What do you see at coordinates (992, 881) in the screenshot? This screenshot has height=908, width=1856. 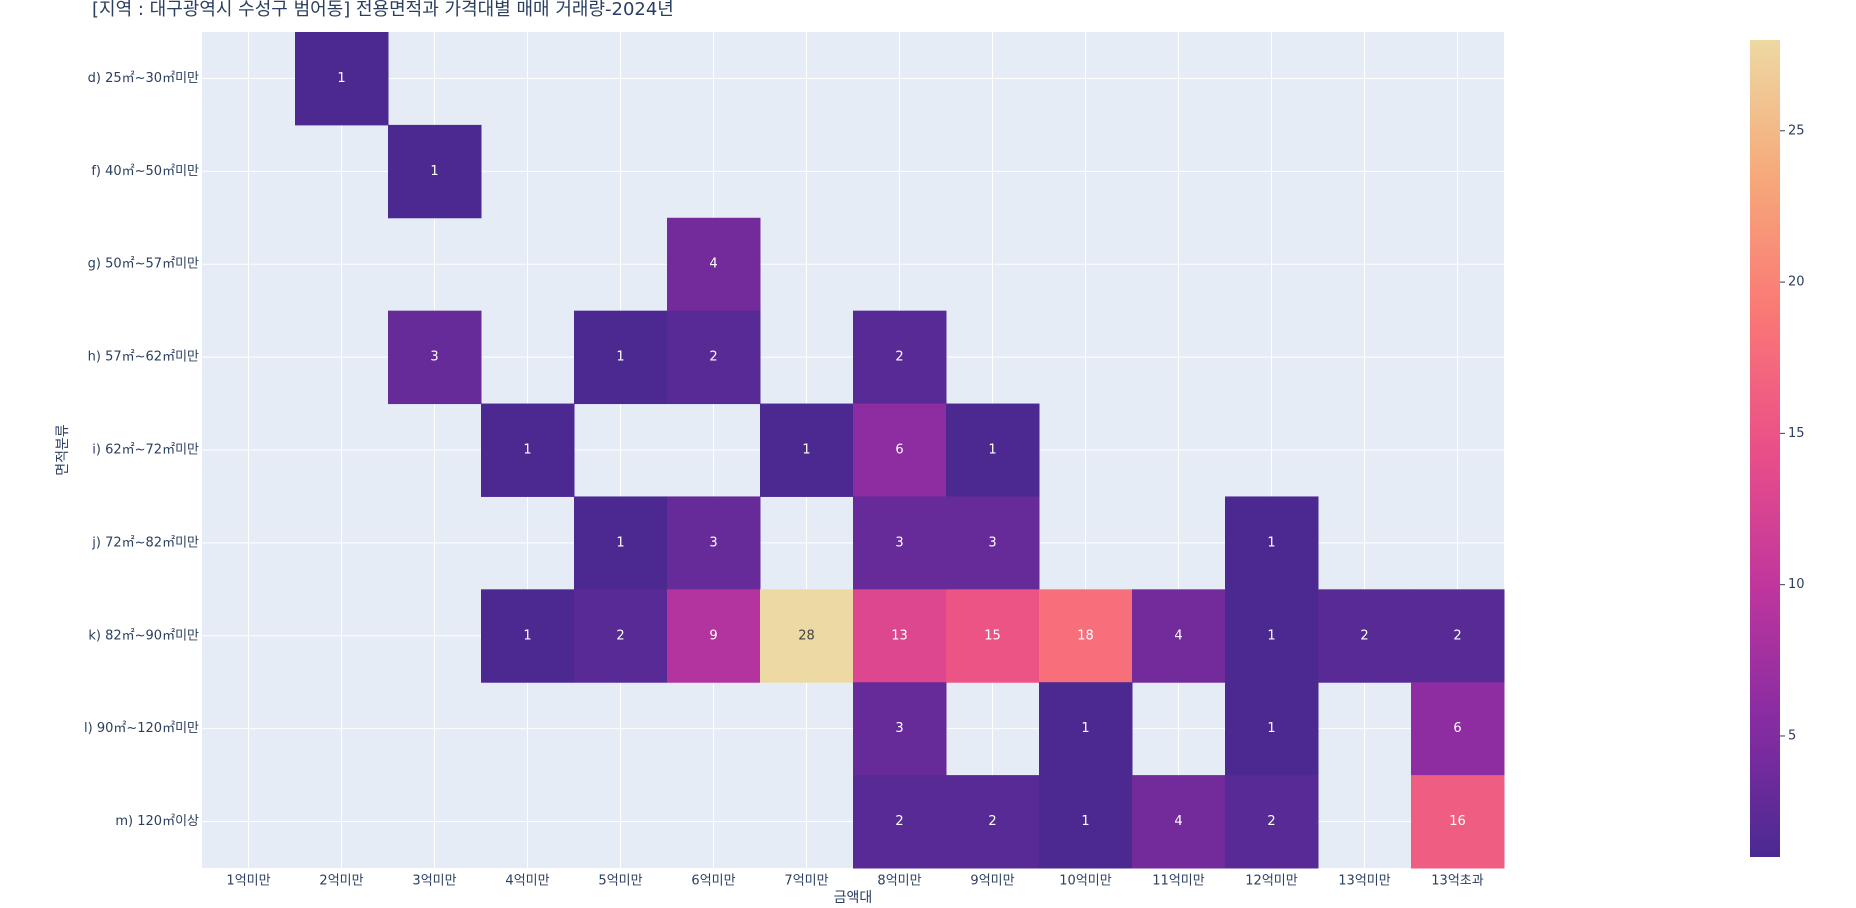 I see `x-tick-label: 9억미만` at bounding box center [992, 881].